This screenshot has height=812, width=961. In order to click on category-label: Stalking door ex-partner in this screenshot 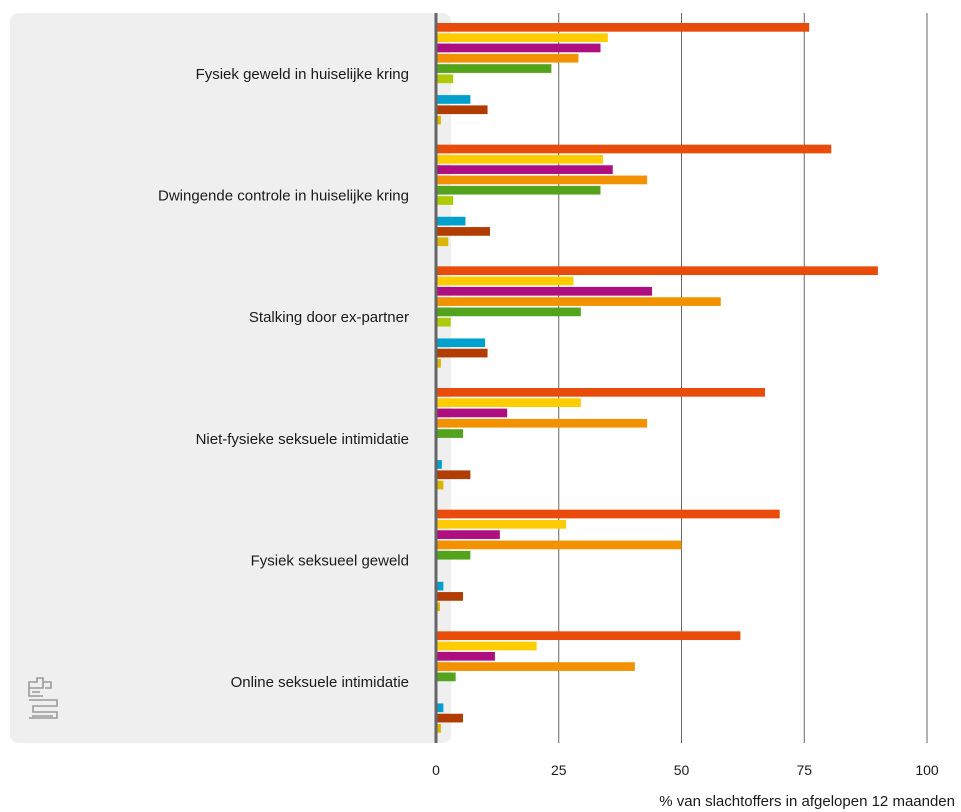, I will do `click(329, 317)`.